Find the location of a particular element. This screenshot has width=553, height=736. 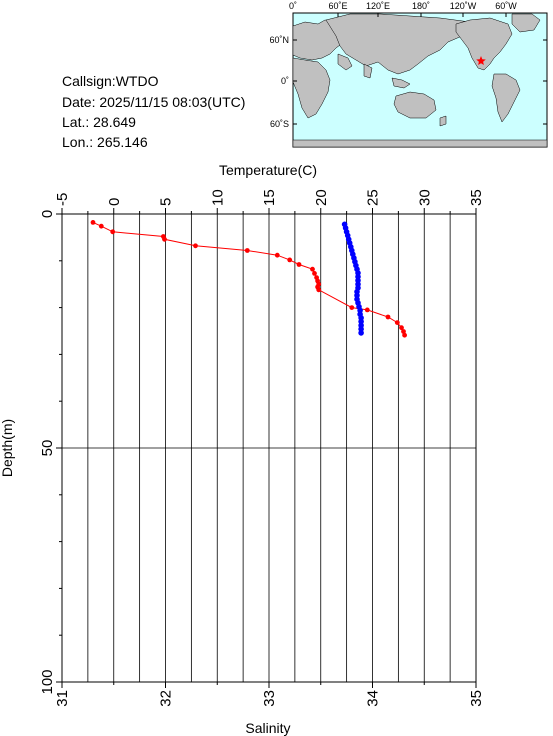

map-lat-tick-label: 60˚S is located at coordinates (279, 124).